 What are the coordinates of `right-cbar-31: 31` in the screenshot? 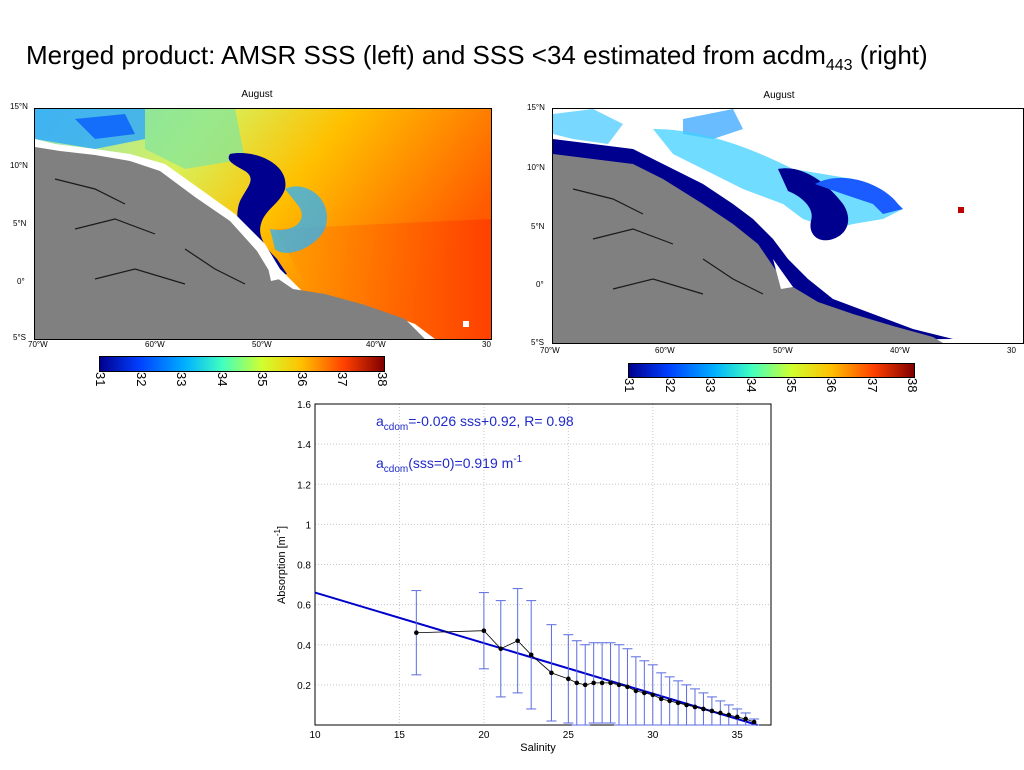 It's located at (629, 385).